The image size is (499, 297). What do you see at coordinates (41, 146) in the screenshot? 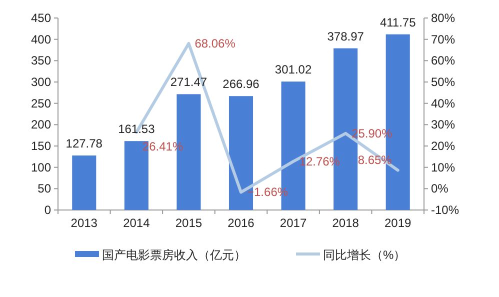
I see `y-tick-label: 150` at bounding box center [41, 146].